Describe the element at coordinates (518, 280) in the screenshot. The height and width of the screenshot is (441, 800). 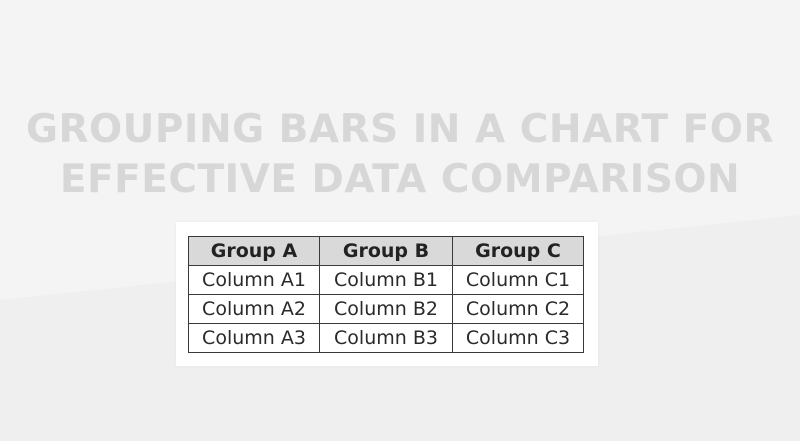
I see `table-cell: Column C1` at that location.